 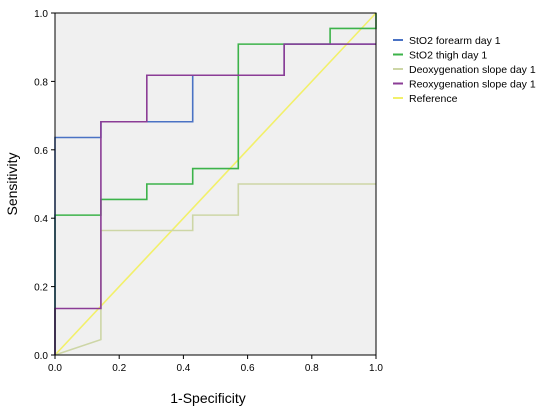 What do you see at coordinates (472, 70) in the screenshot?
I see `legend-label: Deoxygenation slope day 1` at bounding box center [472, 70].